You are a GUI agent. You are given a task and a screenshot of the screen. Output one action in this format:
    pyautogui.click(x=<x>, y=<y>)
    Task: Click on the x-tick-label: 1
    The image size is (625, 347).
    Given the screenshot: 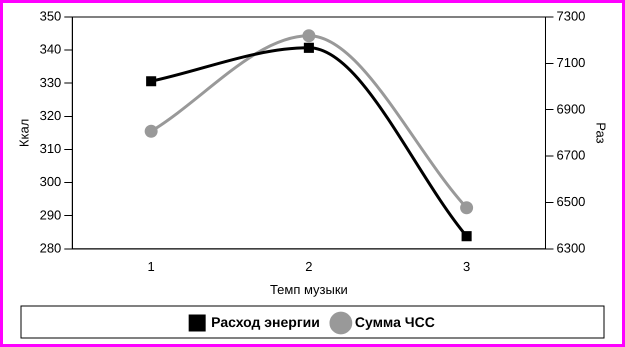 What is the action you would take?
    pyautogui.click(x=151, y=266)
    